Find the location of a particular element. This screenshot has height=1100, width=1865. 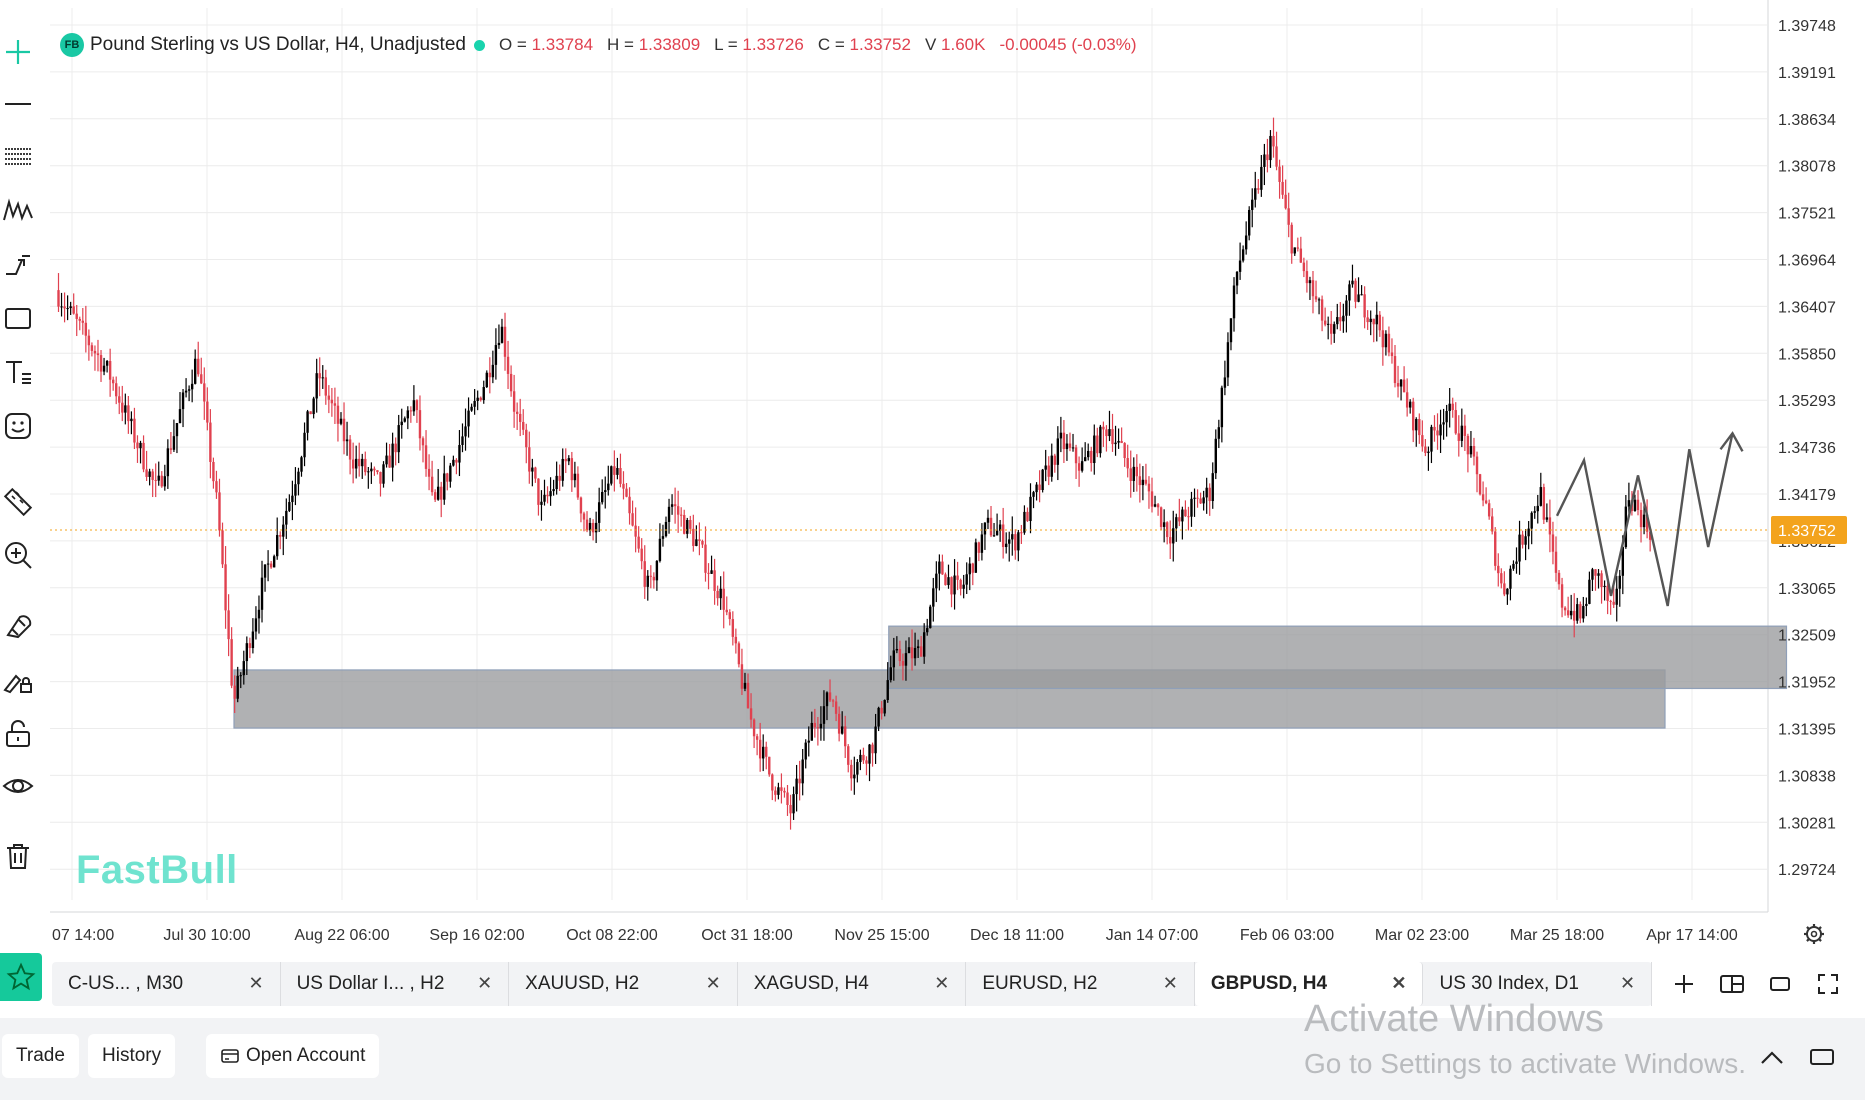

text-tool-icon is located at coordinates (18, 372).